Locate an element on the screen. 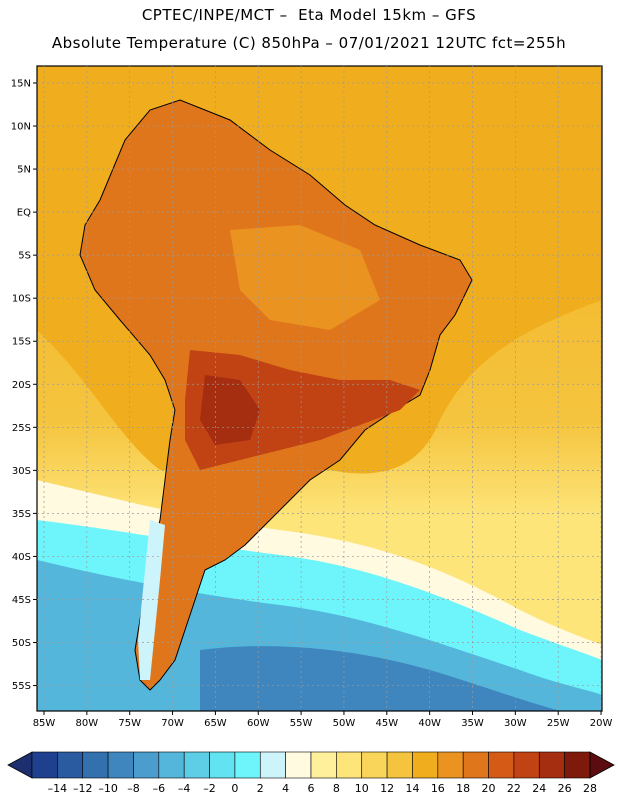  lat-tick-label: EQ is located at coordinates (24, 213).